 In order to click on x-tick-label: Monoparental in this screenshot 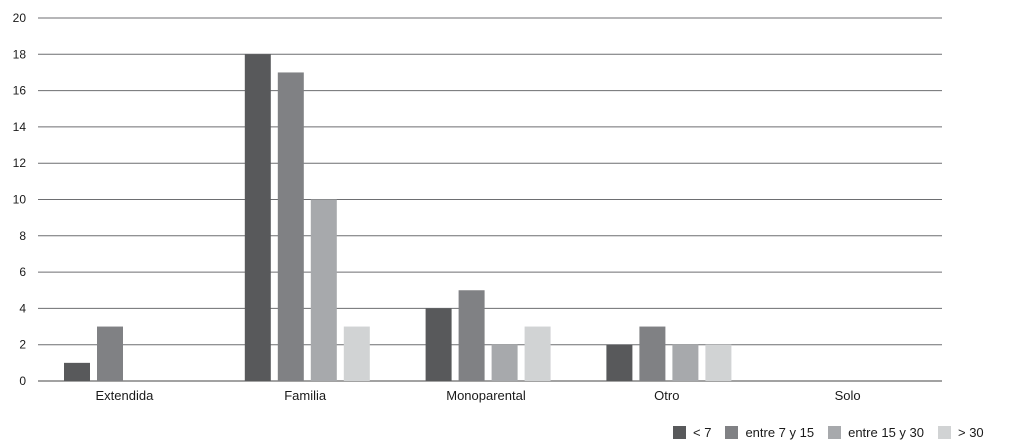, I will do `click(486, 395)`.